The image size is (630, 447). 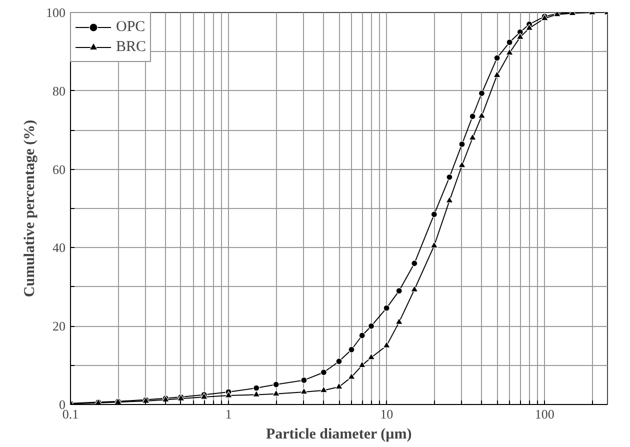 I want to click on y-axis-title: Cumulative percentage (%), so click(x=30, y=209).